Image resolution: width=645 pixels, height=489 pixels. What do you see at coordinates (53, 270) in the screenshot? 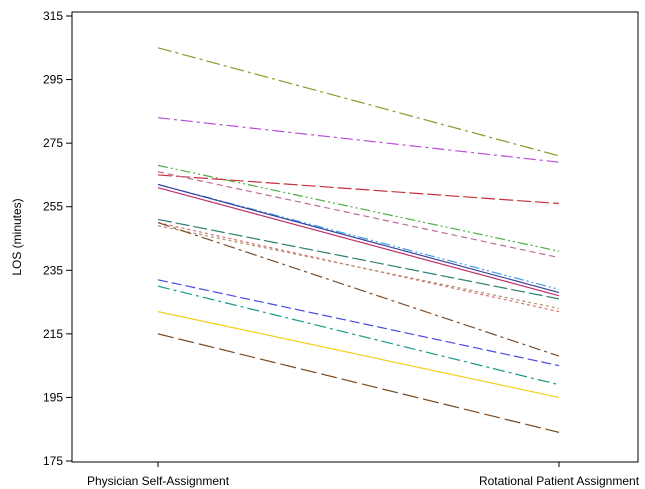
I see `y-tick-label: 235` at bounding box center [53, 270].